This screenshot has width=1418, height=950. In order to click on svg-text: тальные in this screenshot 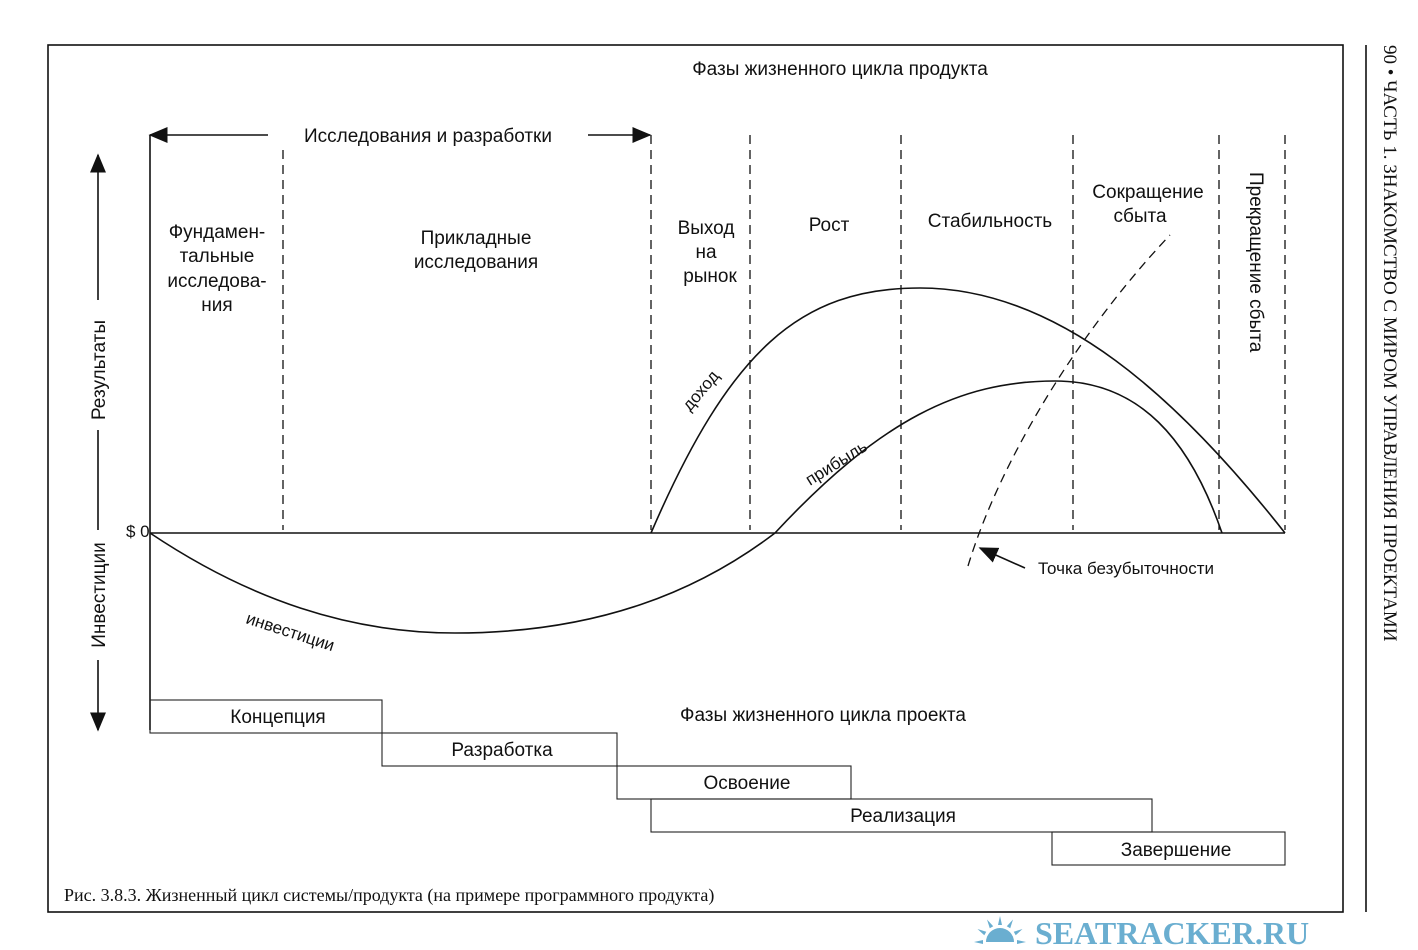, I will do `click(217, 256)`.